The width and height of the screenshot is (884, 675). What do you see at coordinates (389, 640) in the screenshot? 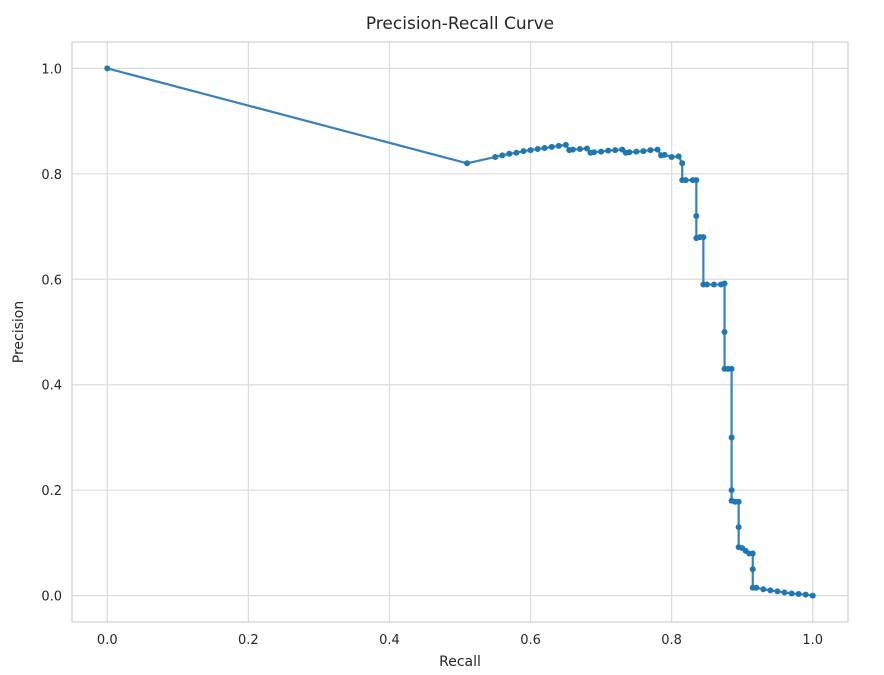
I see `x-tick-label-2: 0.4` at bounding box center [389, 640].